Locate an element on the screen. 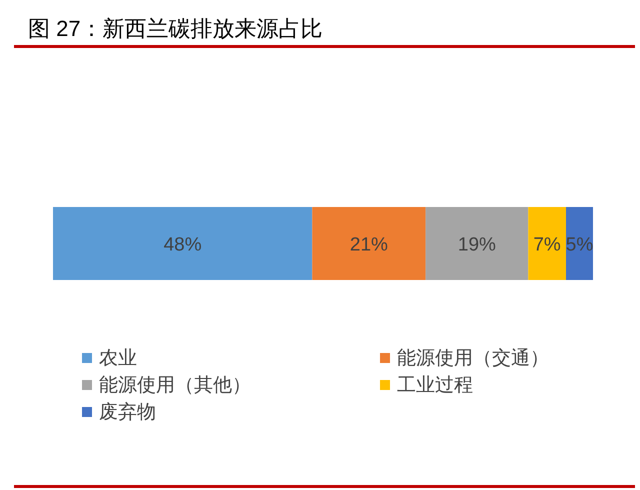 The width and height of the screenshot is (640, 490). chart-title: 图 27：新西兰碳排放来源占比 is located at coordinates (175, 28).